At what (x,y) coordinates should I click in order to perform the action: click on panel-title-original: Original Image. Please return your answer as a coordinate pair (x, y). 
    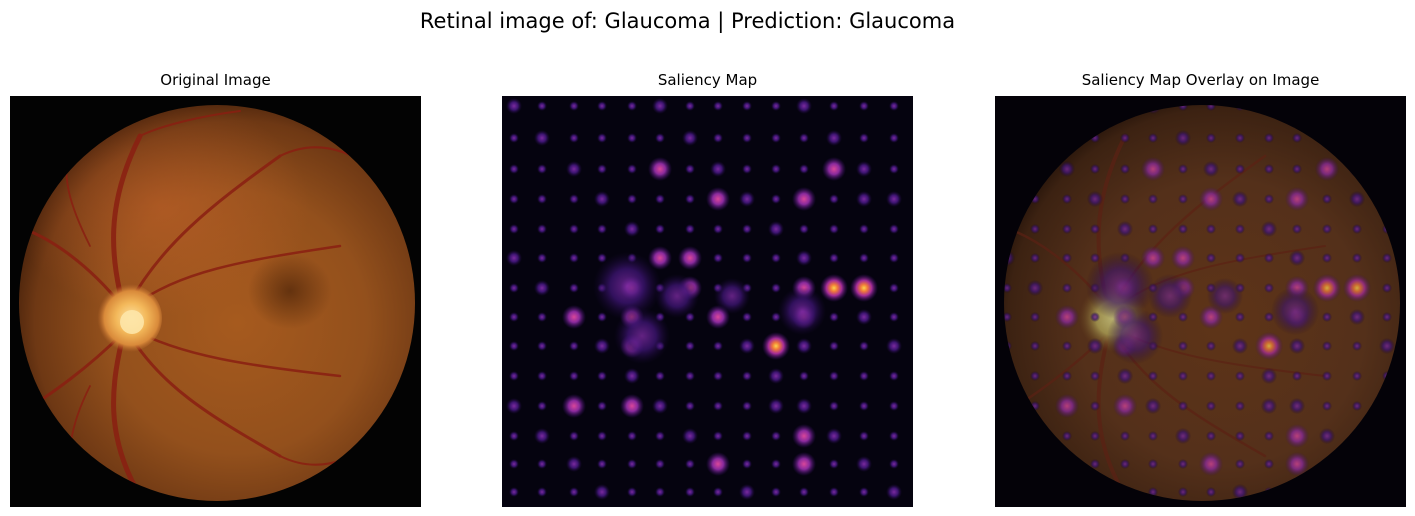
    Looking at the image, I should click on (215, 80).